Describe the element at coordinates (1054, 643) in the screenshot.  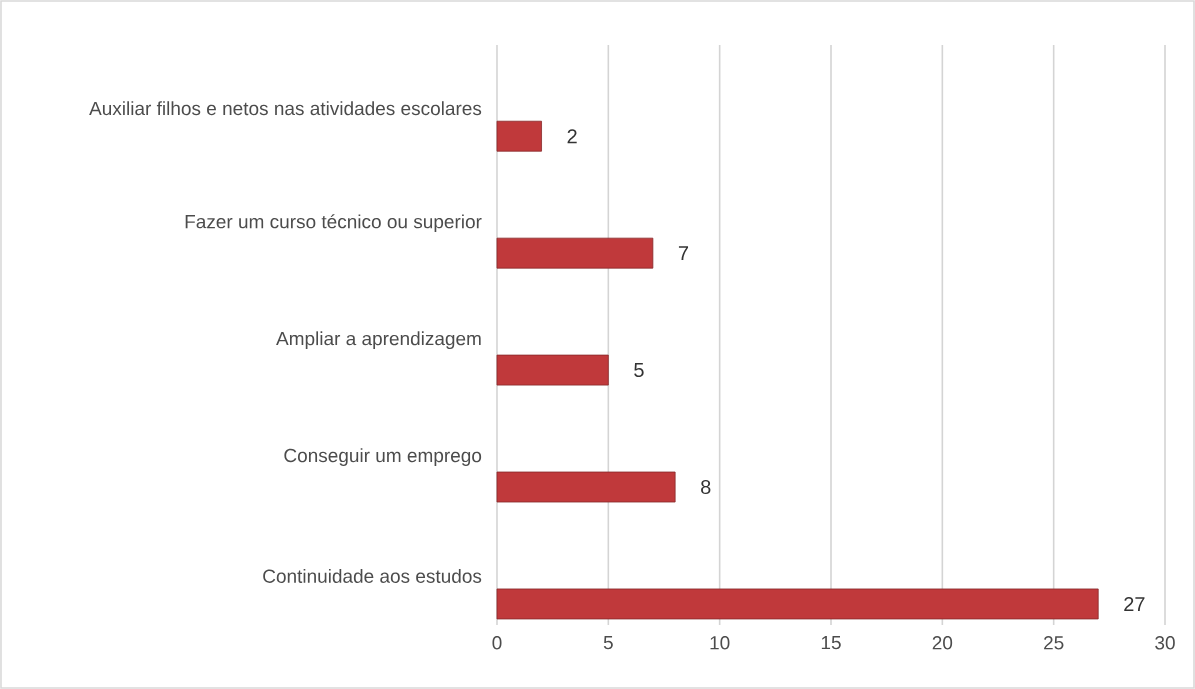
I see `x-tick-label: 25` at that location.